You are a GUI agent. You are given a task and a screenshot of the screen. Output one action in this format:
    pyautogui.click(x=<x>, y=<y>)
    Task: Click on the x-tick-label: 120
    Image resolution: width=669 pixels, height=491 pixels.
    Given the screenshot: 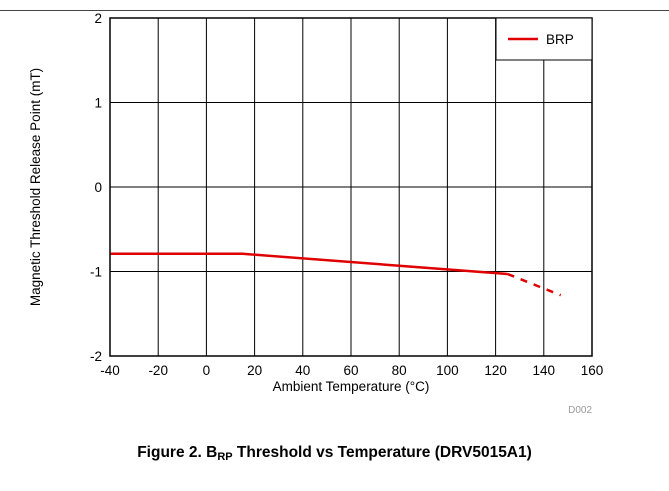 What is the action you would take?
    pyautogui.click(x=495, y=370)
    